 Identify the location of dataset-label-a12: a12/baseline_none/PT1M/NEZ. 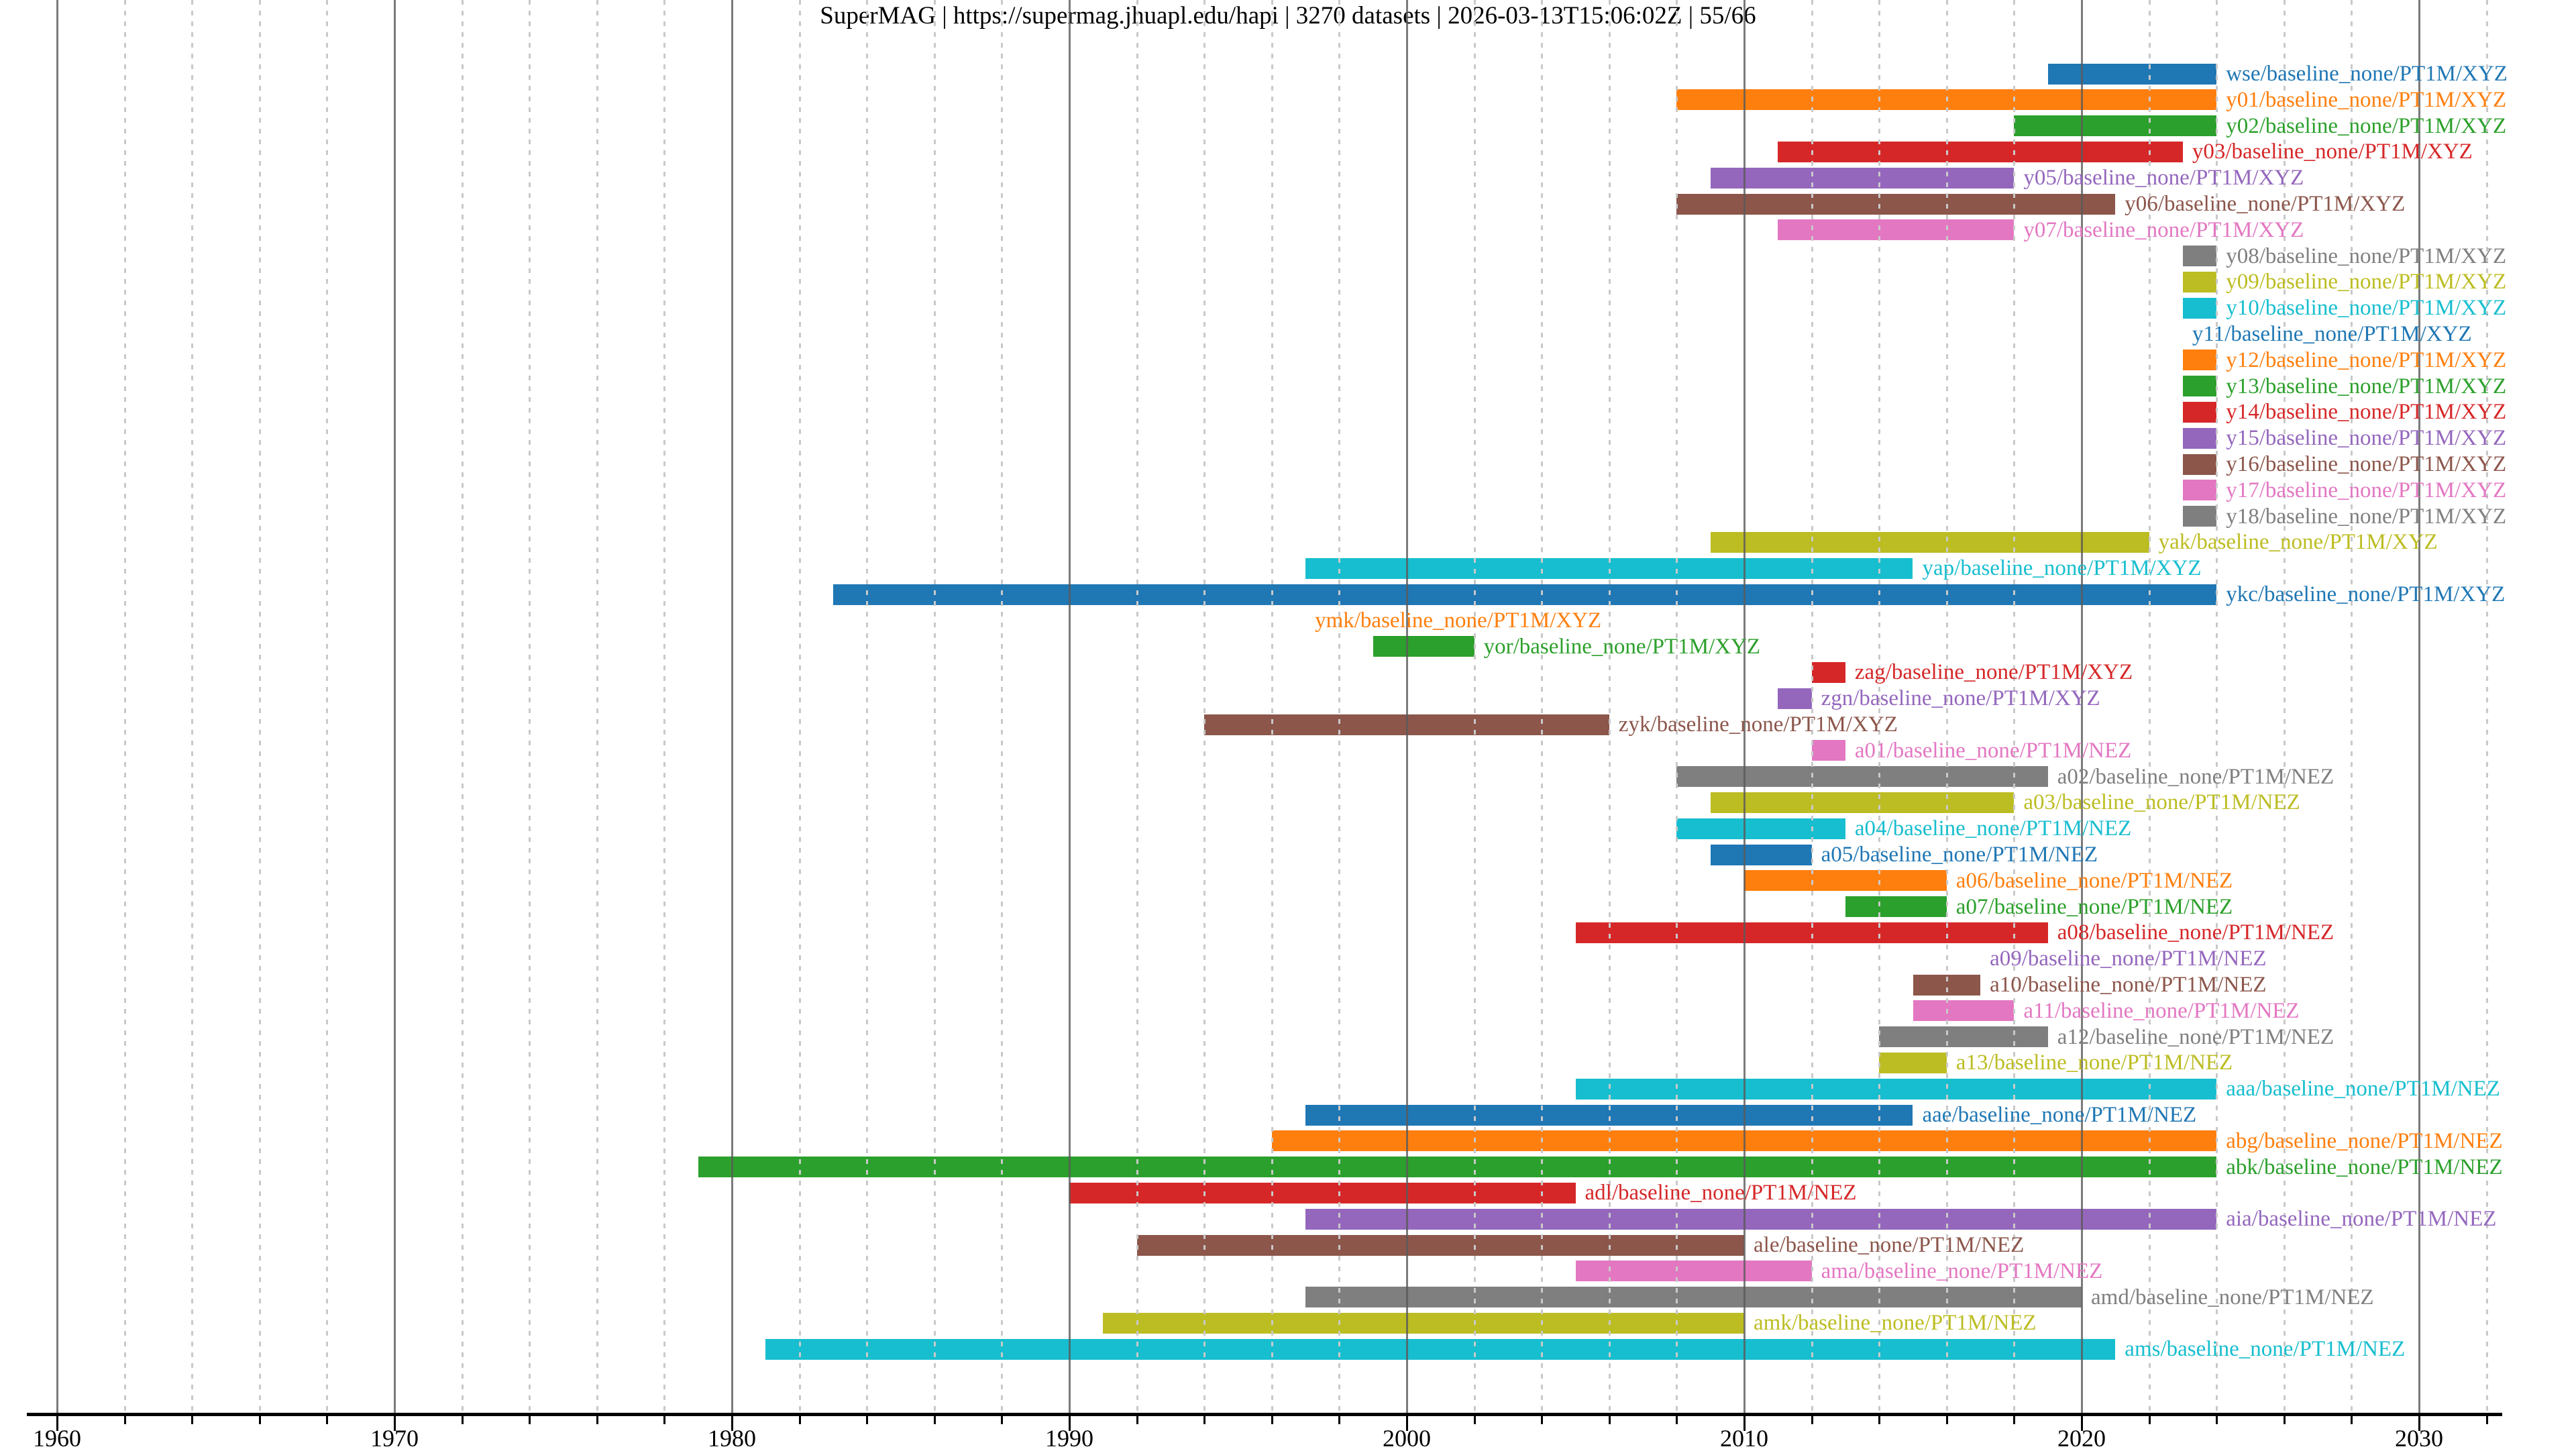
(2195, 1036).